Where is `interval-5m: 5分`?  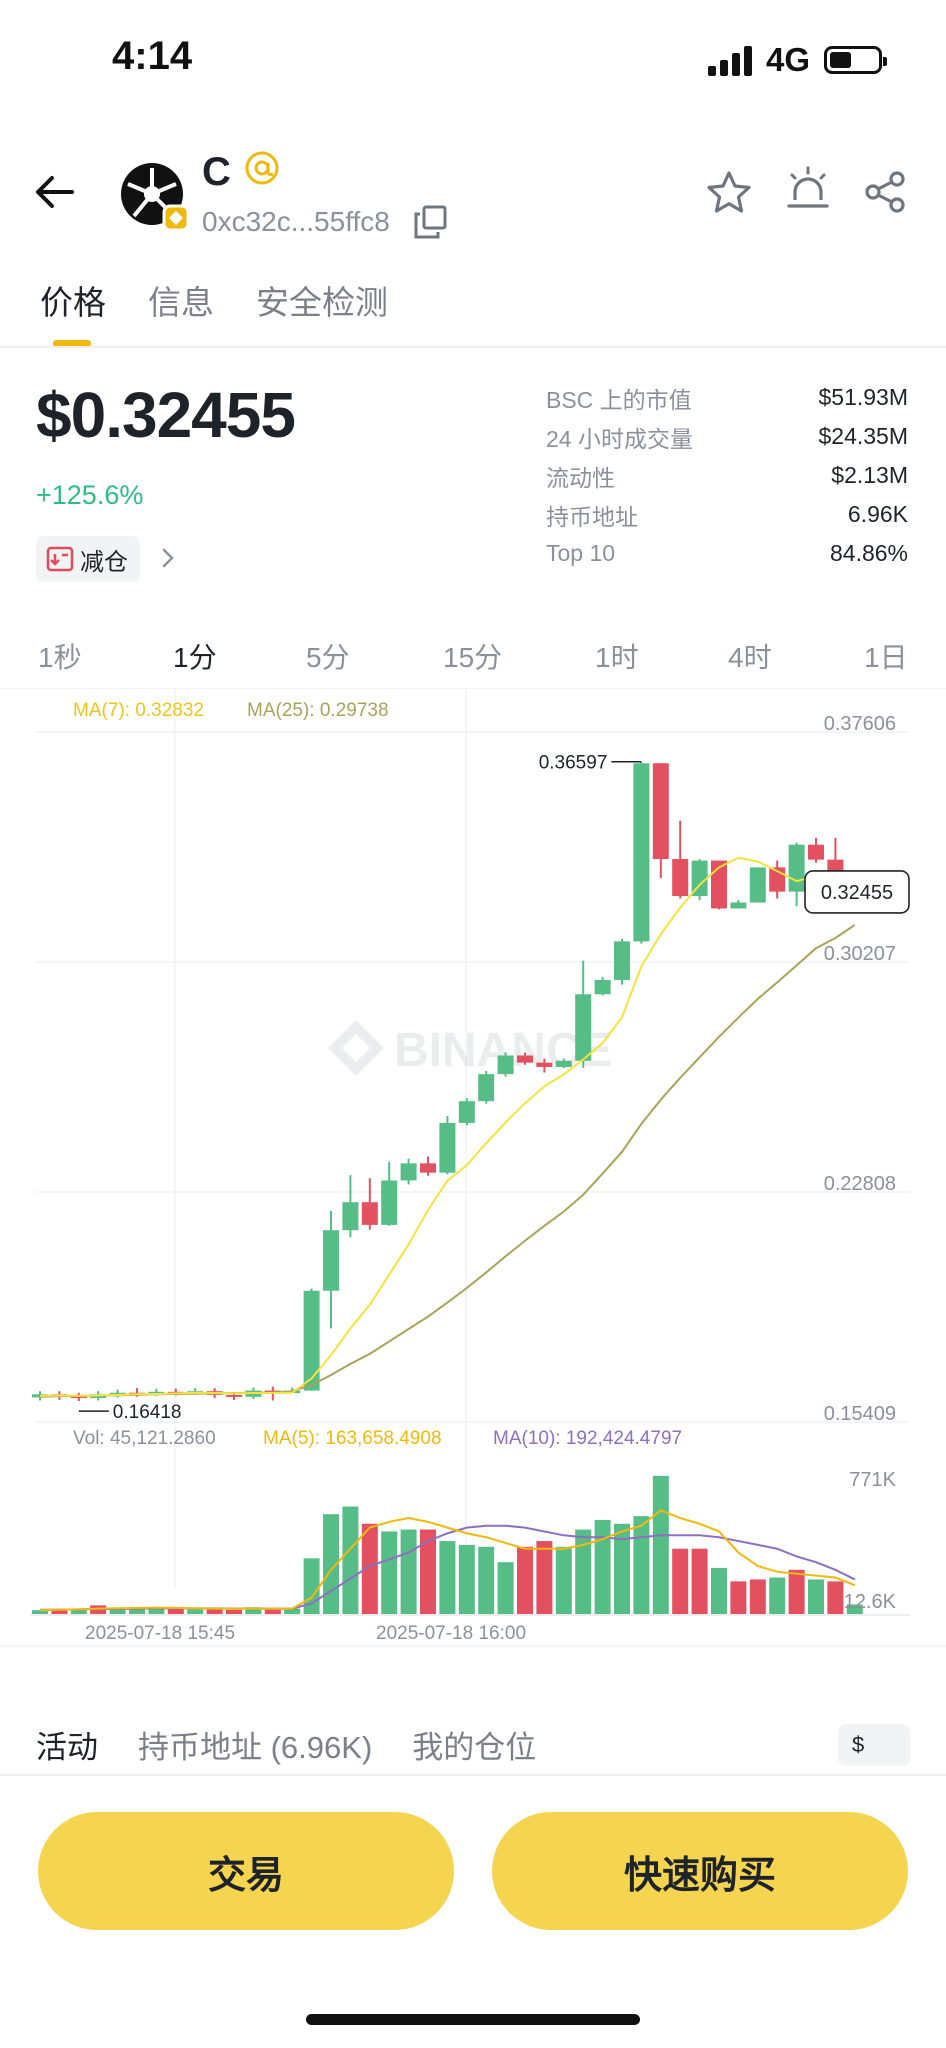 interval-5m: 5分 is located at coordinates (328, 657).